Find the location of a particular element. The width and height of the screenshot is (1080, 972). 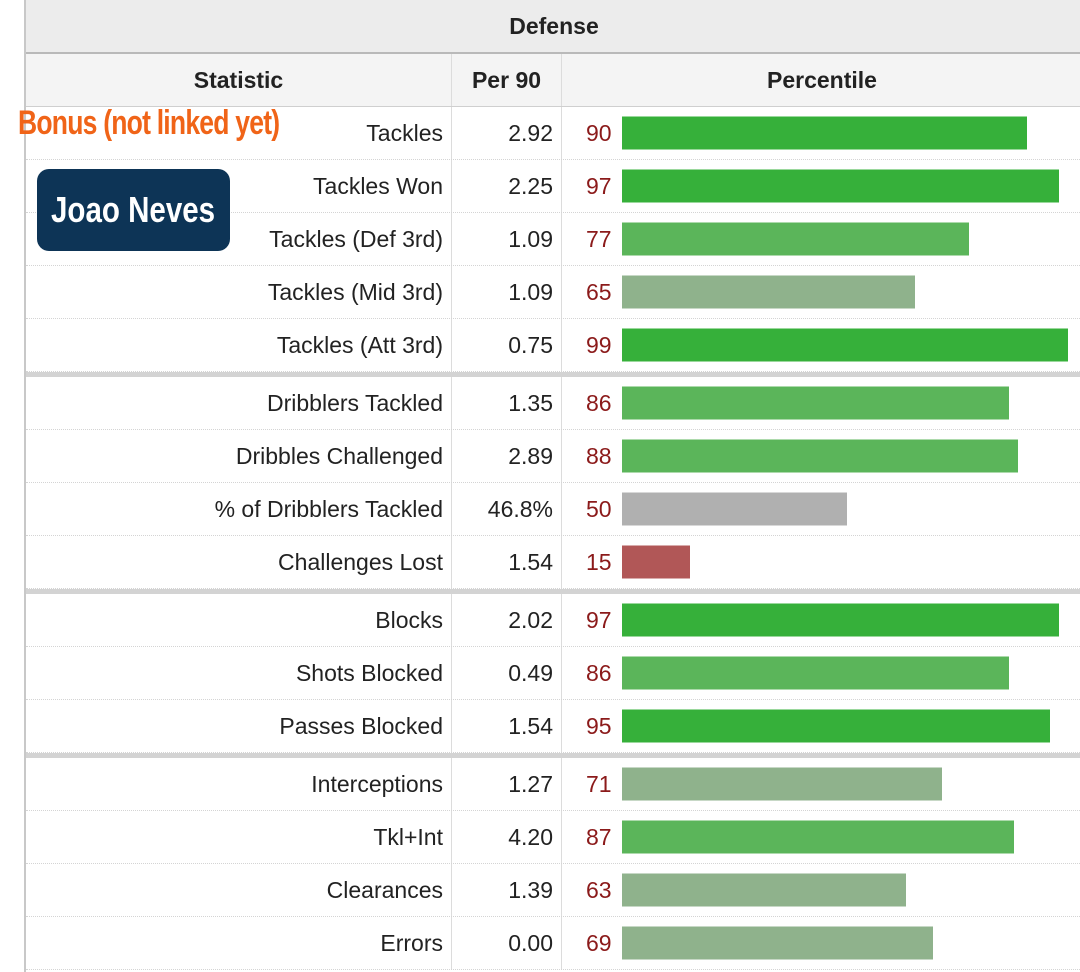

percentile-cell: 71 is located at coordinates (821, 784).